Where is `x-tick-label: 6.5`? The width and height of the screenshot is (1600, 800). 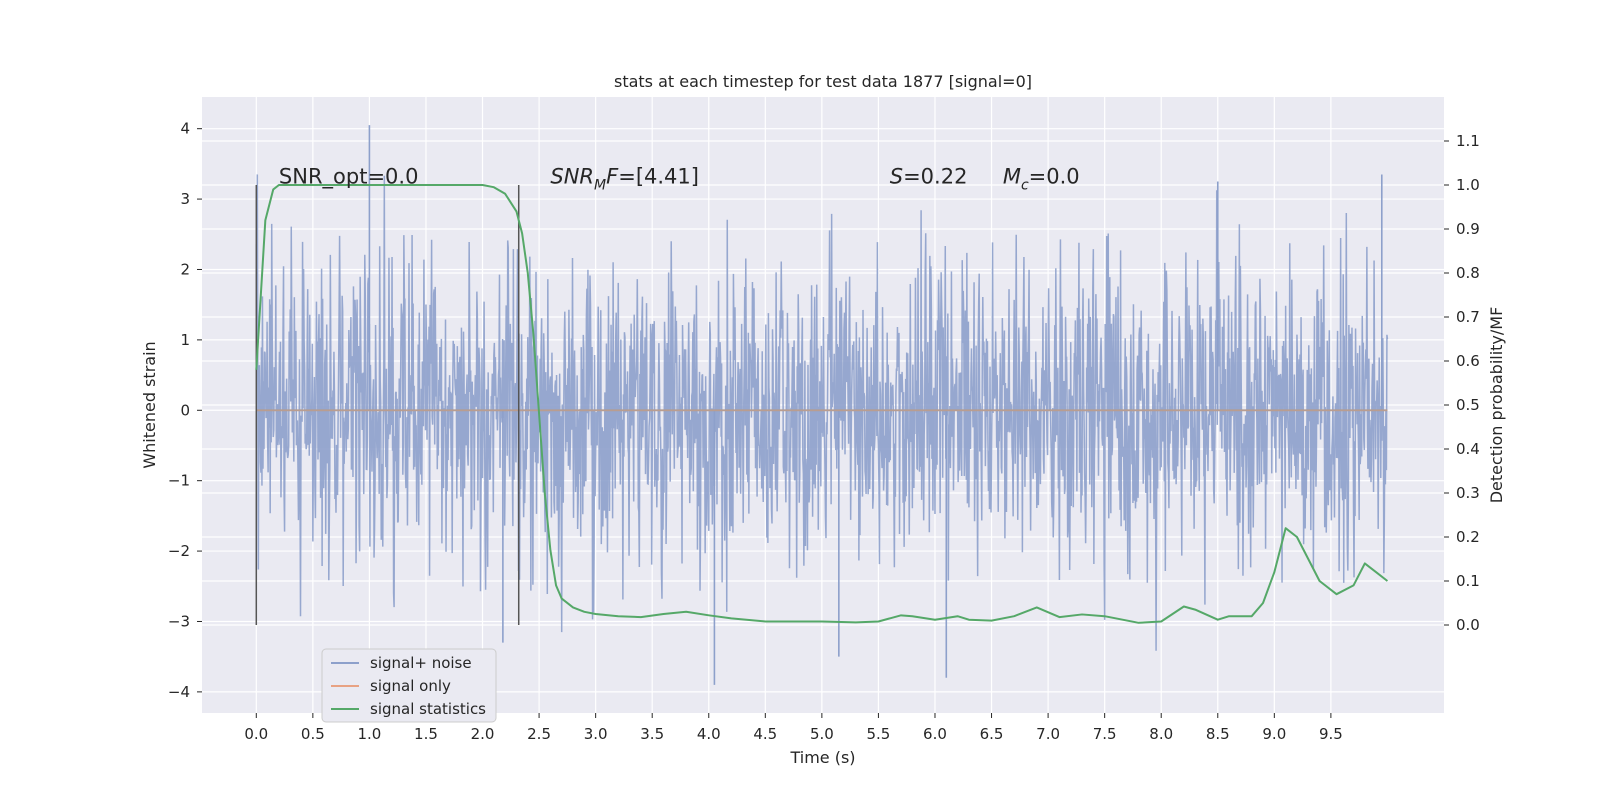
x-tick-label: 6.5 is located at coordinates (992, 734).